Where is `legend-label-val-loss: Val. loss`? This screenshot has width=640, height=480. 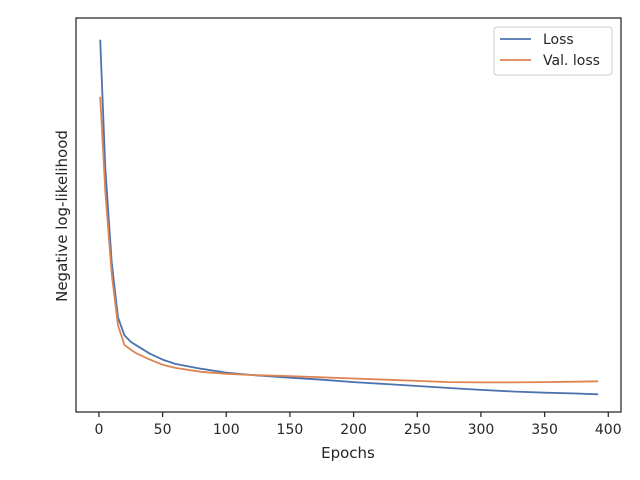
legend-label-val-loss: Val. loss is located at coordinates (571, 61).